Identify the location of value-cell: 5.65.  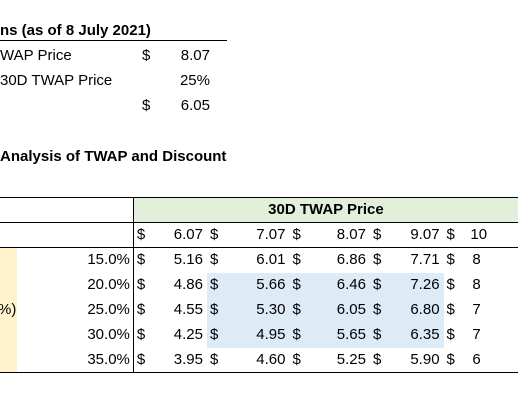
(342, 335).